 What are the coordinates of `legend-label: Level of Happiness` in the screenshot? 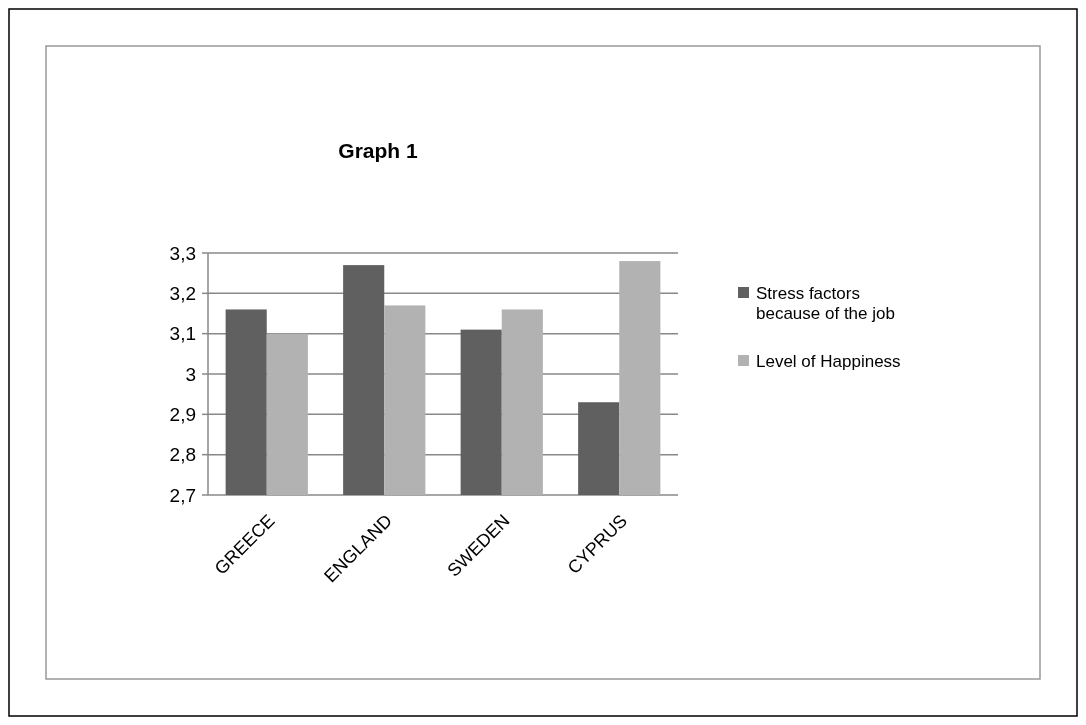 It's located at (828, 361).